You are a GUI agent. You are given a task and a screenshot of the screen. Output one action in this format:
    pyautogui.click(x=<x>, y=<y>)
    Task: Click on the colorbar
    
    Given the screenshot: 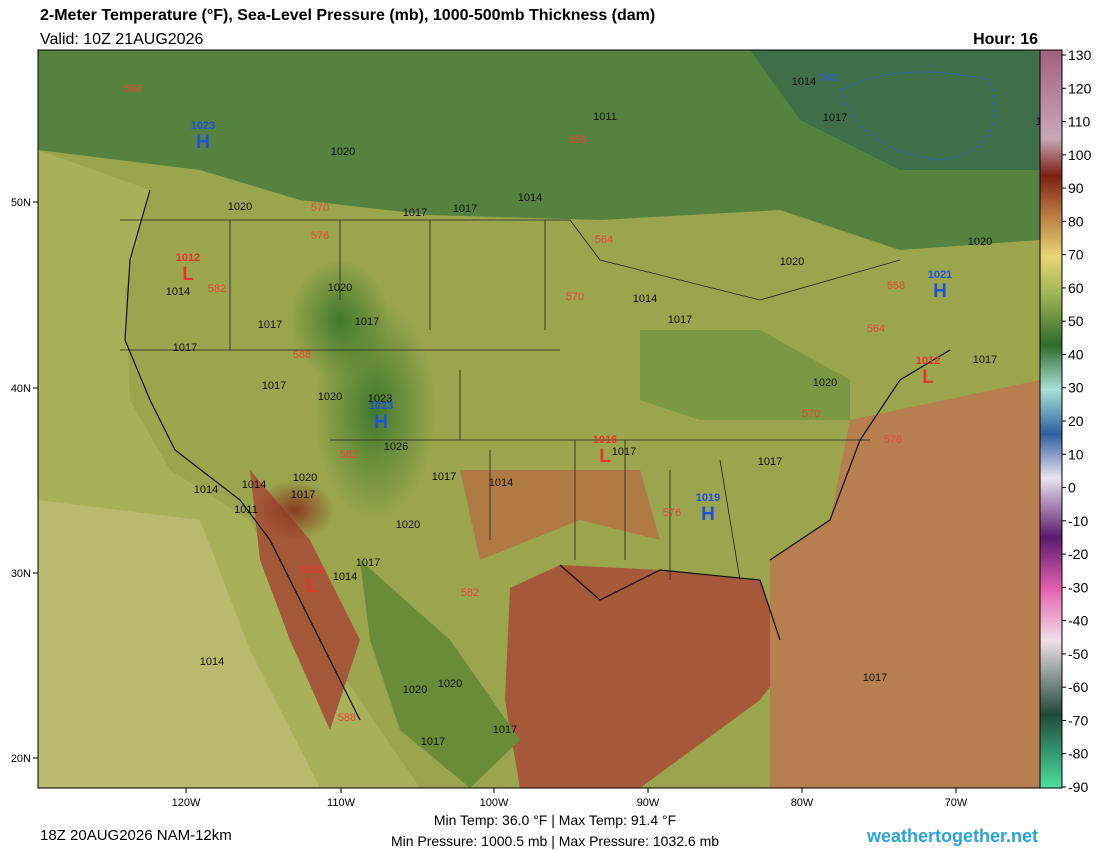 What is the action you would take?
    pyautogui.click(x=1051, y=419)
    